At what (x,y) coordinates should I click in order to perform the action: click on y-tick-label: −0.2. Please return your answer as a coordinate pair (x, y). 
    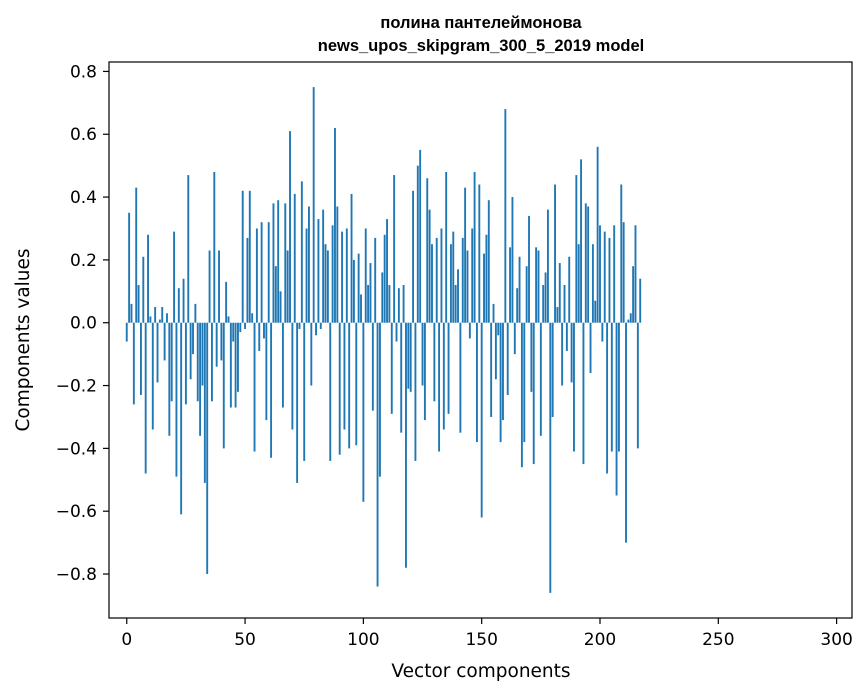
    Looking at the image, I should click on (76, 387).